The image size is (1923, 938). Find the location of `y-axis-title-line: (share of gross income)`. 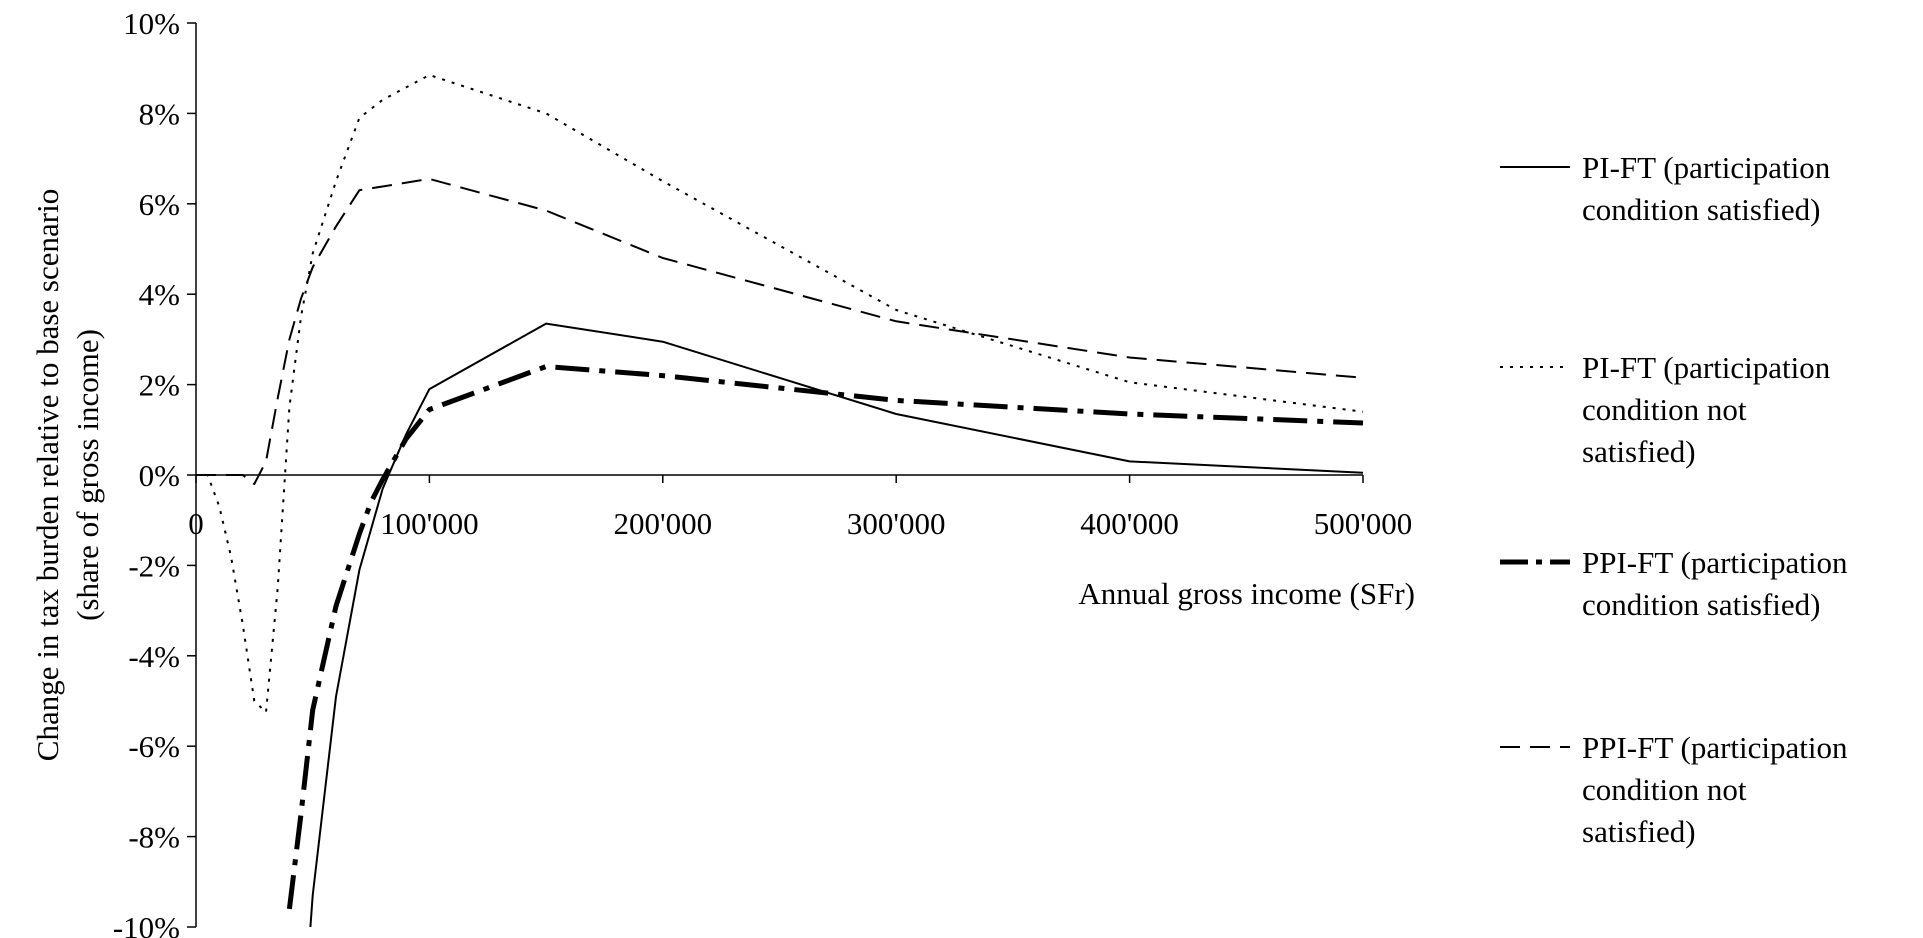

y-axis-title-line: (share of gross income) is located at coordinates (87, 475).